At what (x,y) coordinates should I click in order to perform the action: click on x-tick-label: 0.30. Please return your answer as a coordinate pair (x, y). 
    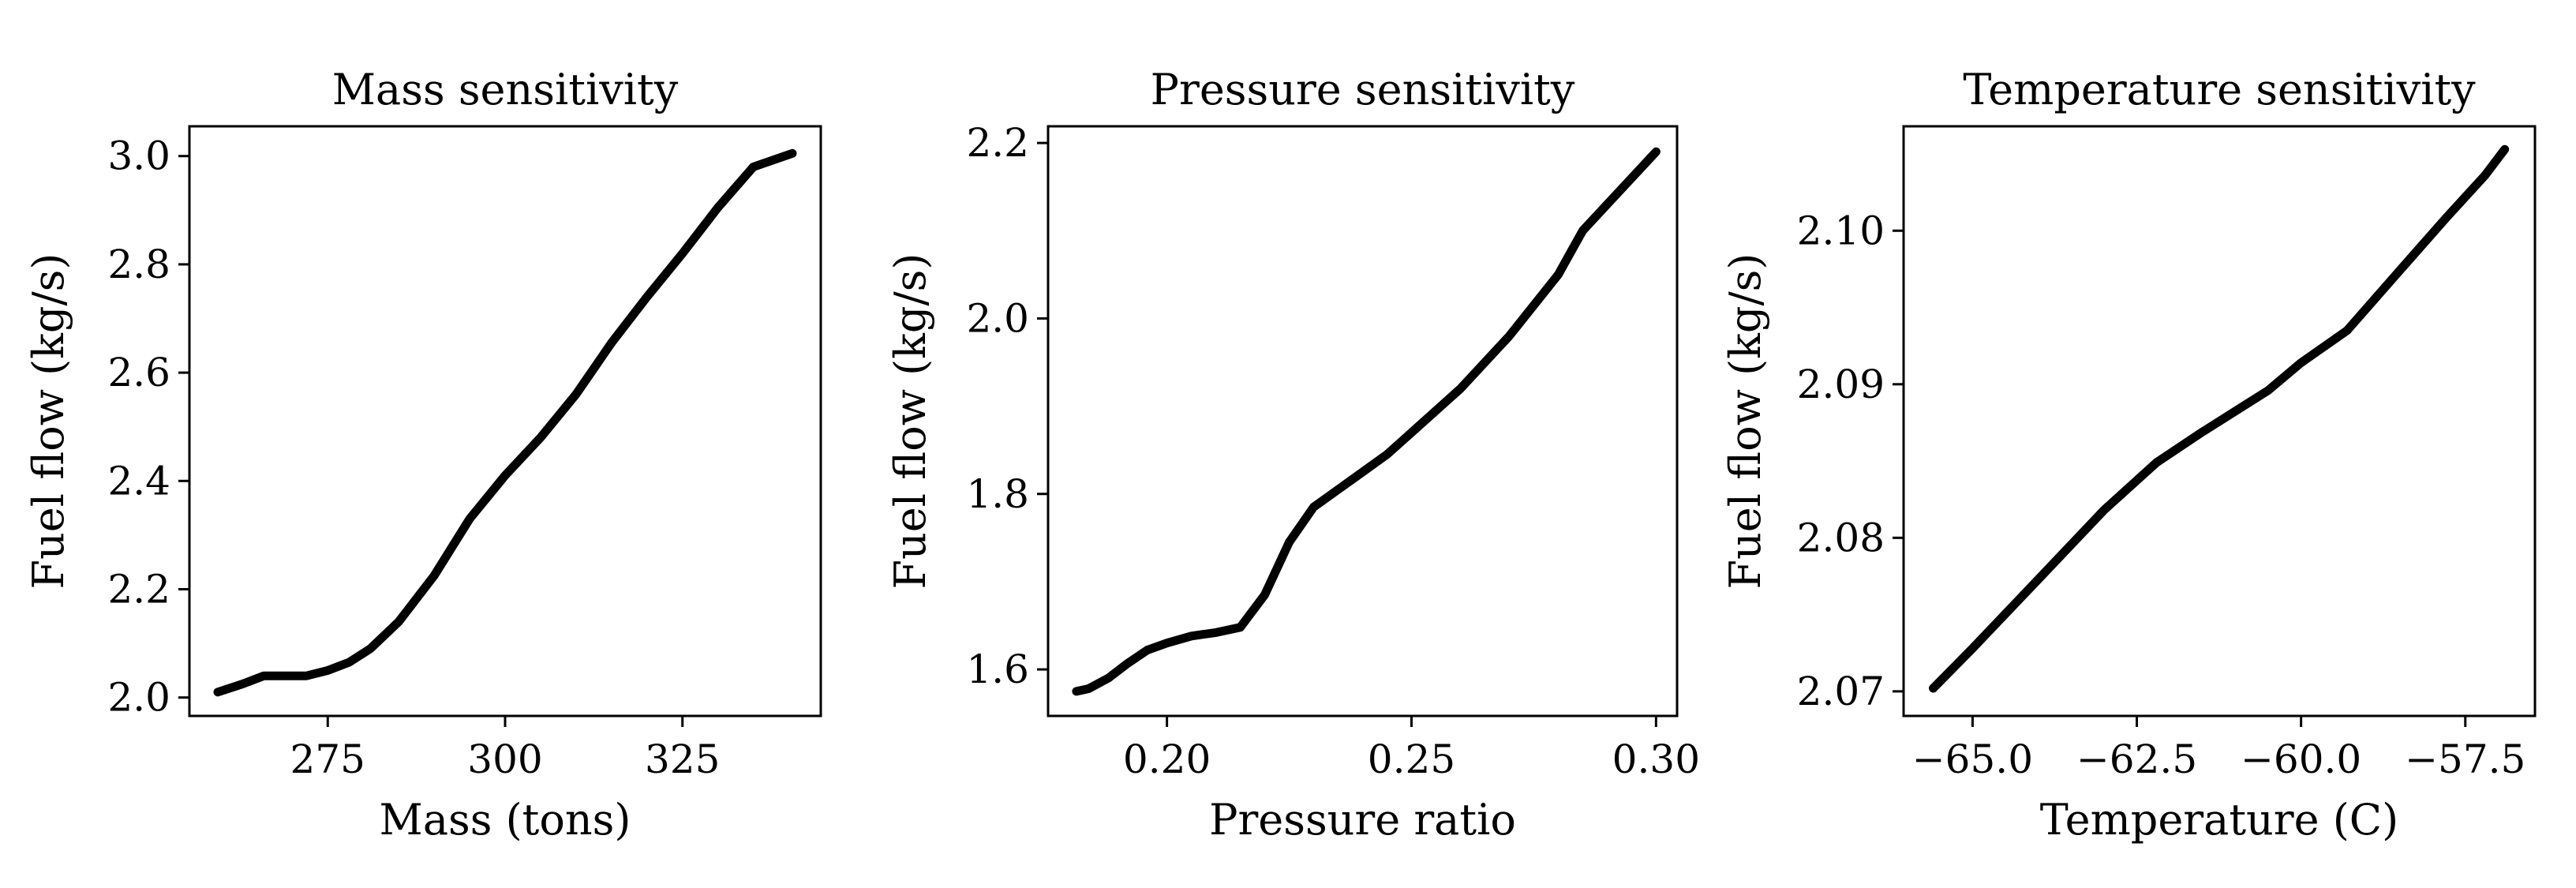
    Looking at the image, I should click on (1656, 759).